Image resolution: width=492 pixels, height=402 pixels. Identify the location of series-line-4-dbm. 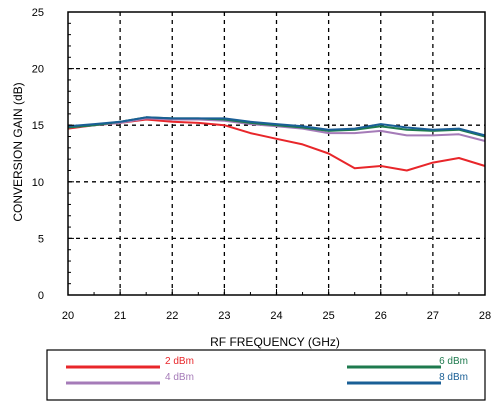
(276, 129).